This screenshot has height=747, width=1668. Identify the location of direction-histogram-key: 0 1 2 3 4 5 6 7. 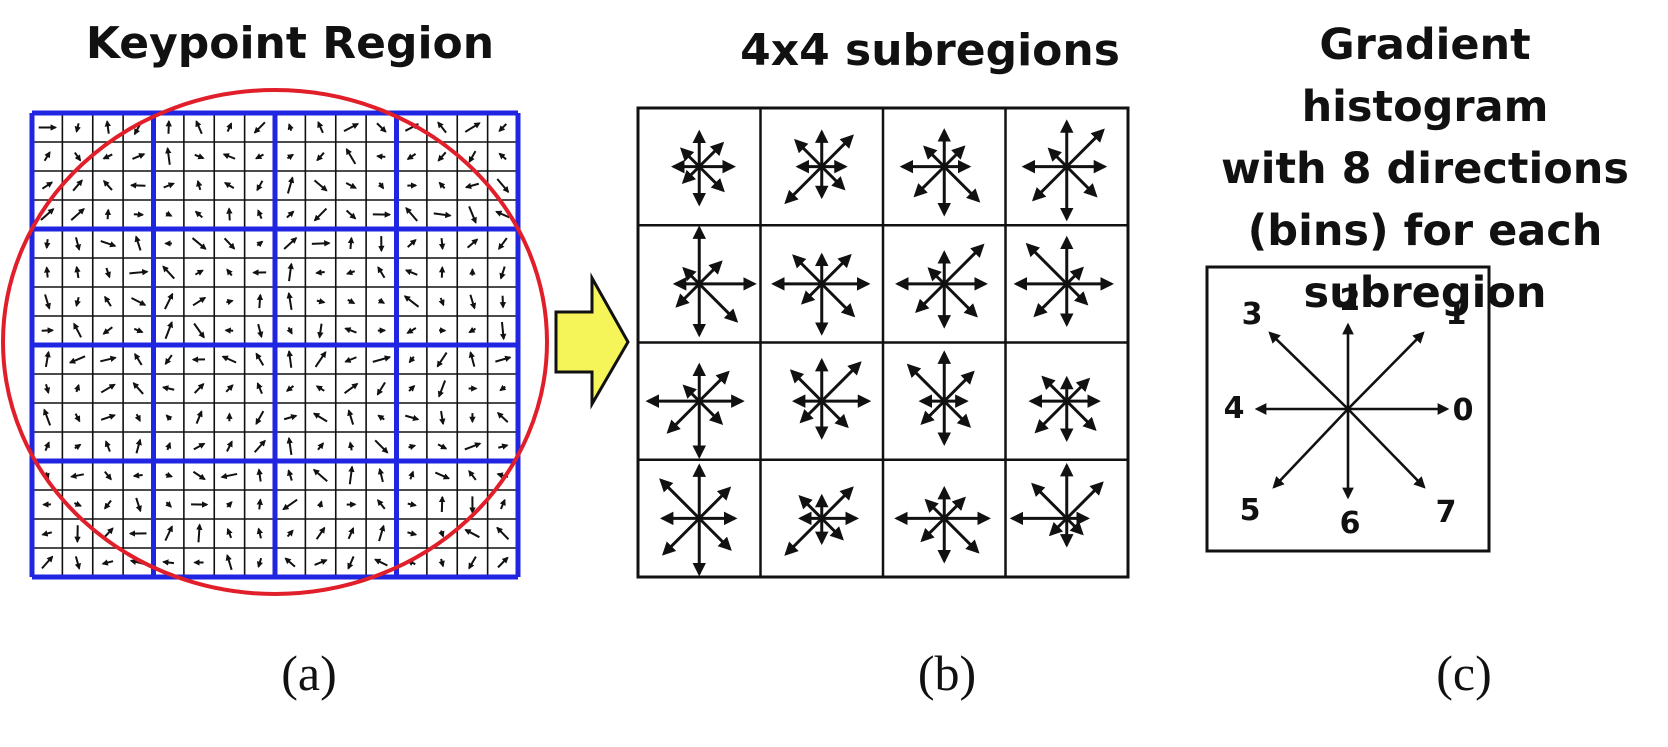
(1348, 409).